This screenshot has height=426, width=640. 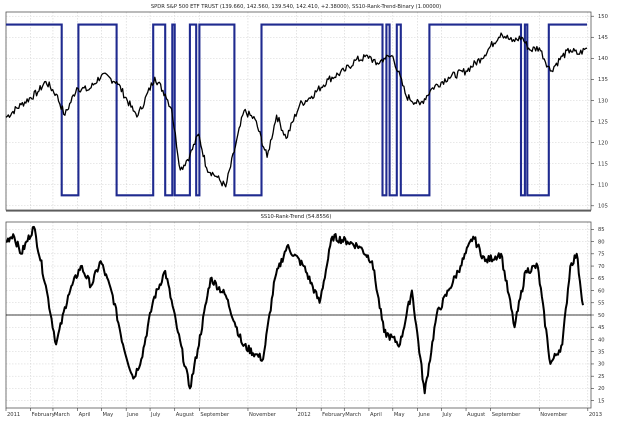 I want to click on x-tick-label: 2011, so click(x=13, y=415).